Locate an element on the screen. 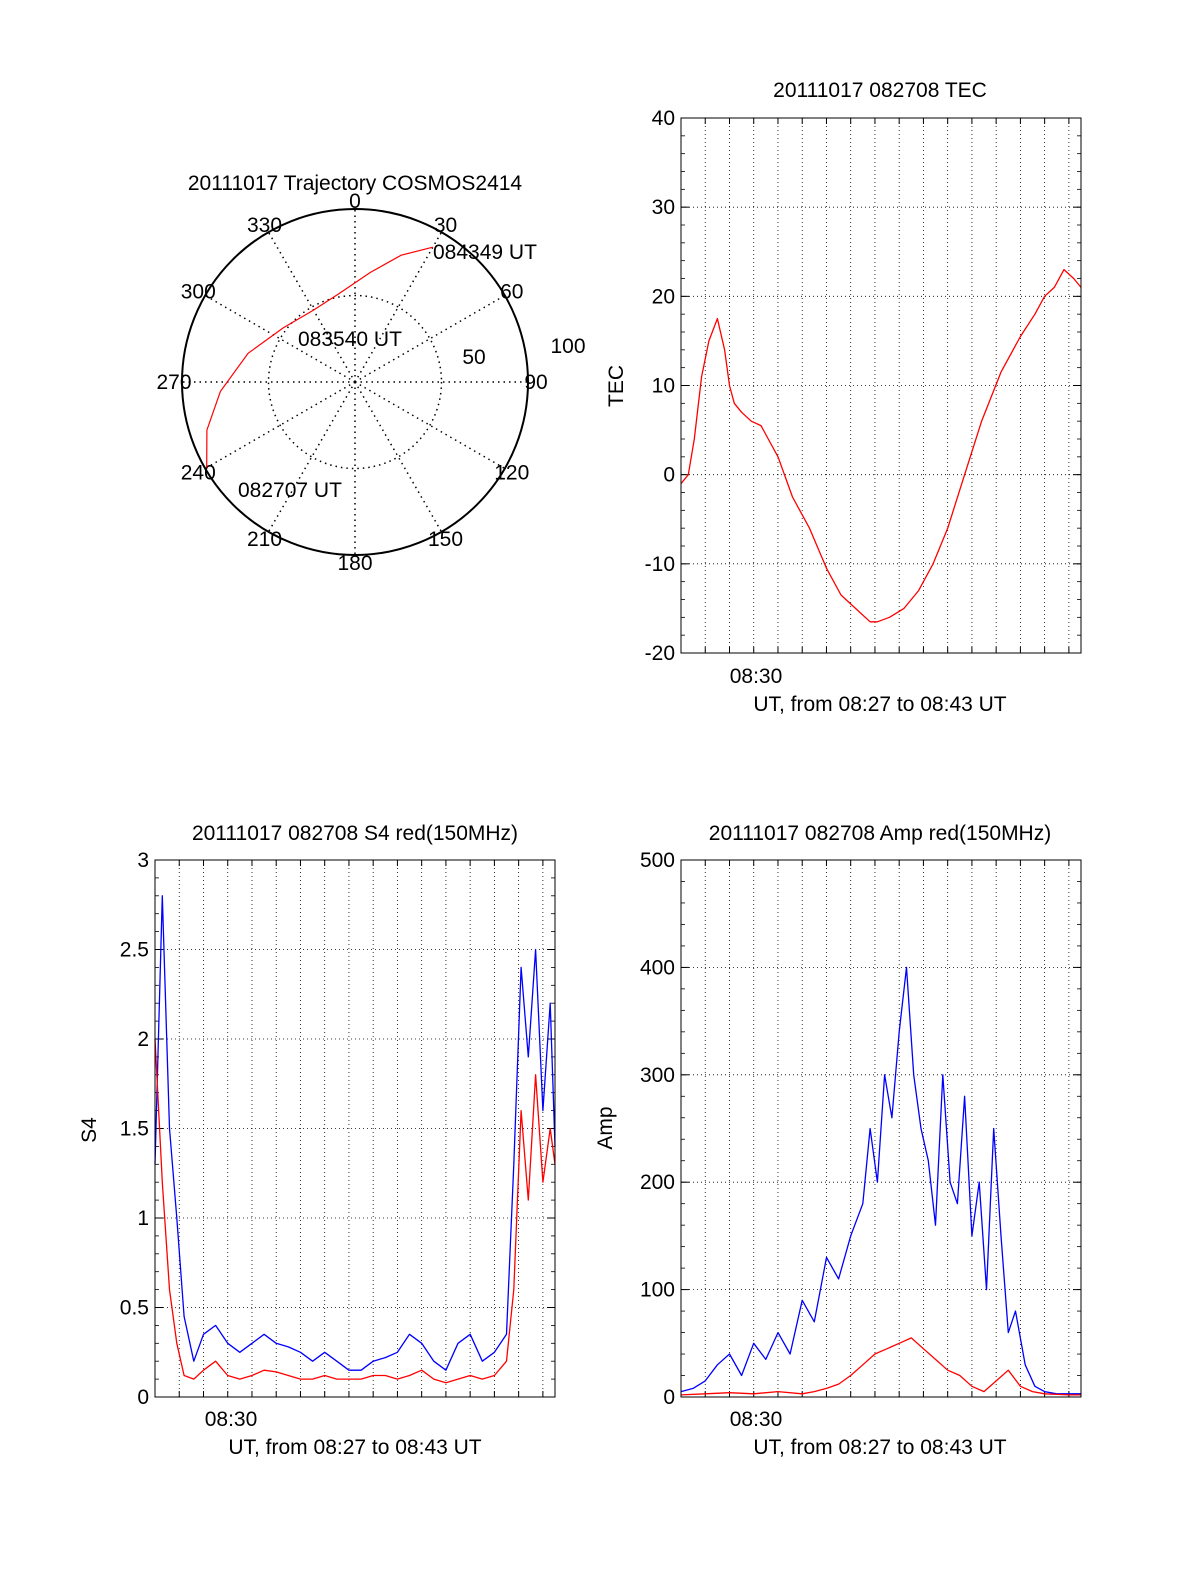 Image resolution: width=1200 pixels, height=1580 pixels. y-tick-label-6: 40 is located at coordinates (663, 118).